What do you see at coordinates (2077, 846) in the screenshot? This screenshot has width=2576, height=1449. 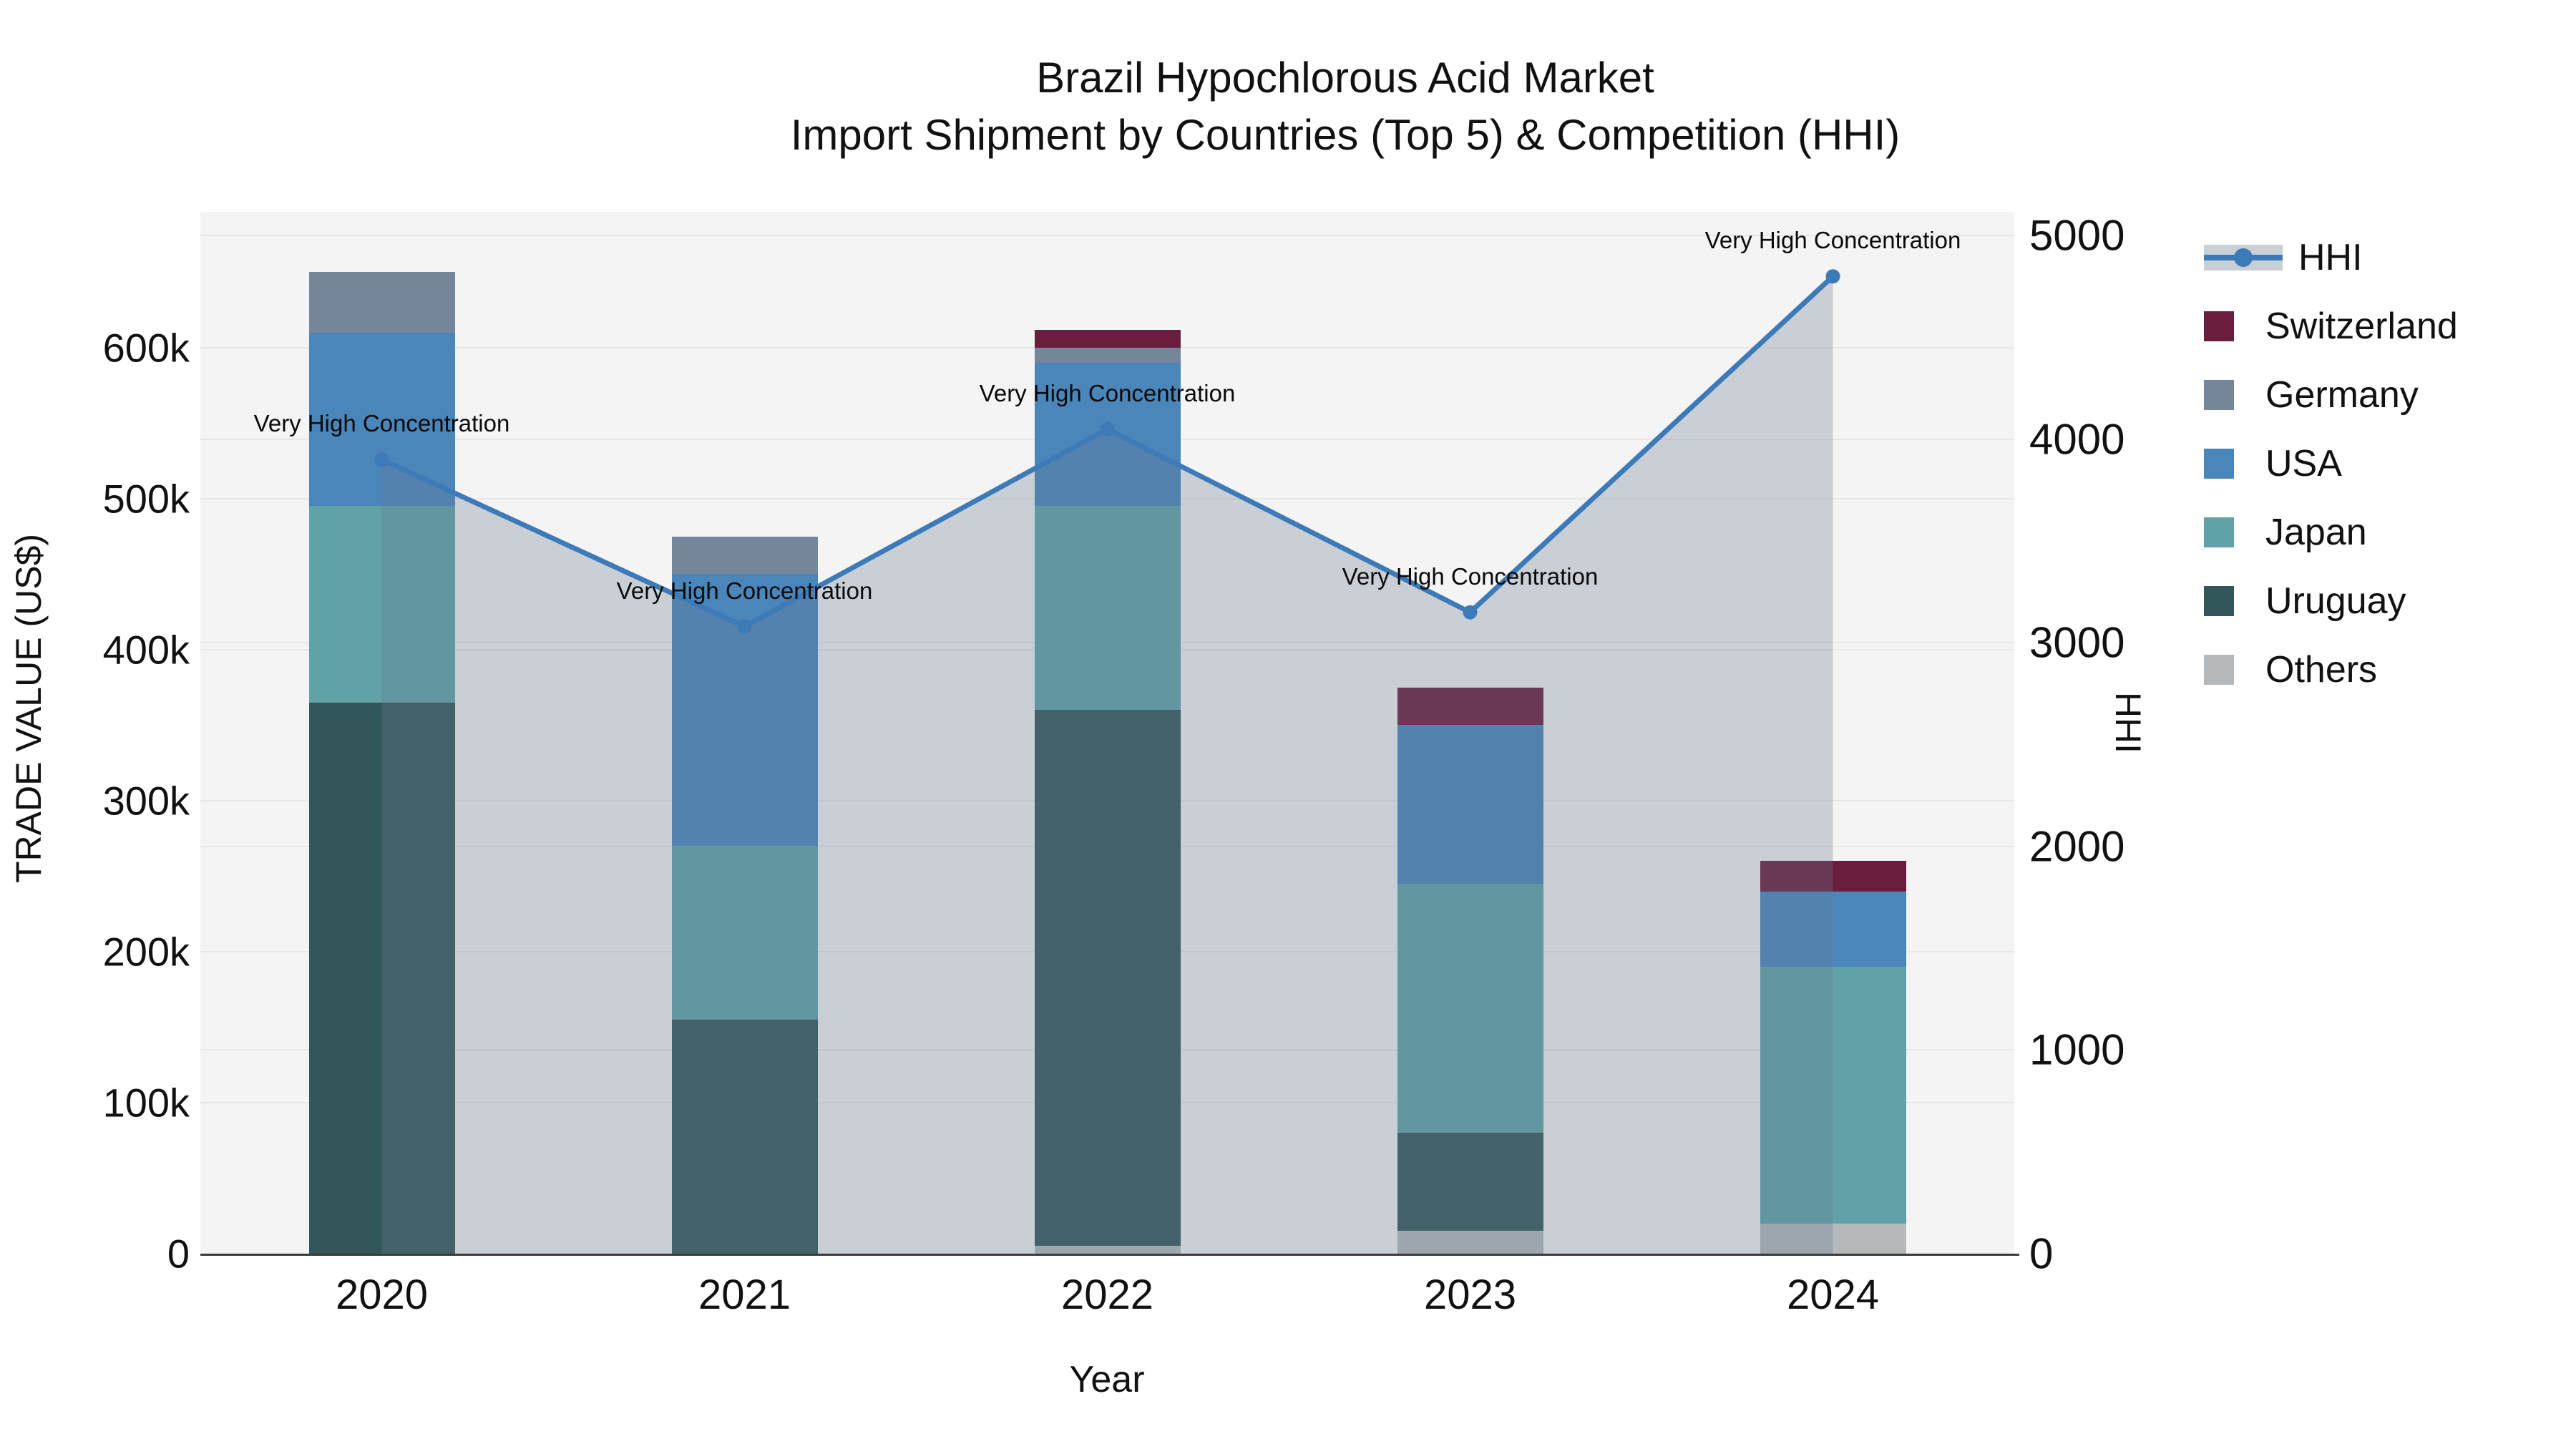 I see `y-right-tick-2000: 2000` at bounding box center [2077, 846].